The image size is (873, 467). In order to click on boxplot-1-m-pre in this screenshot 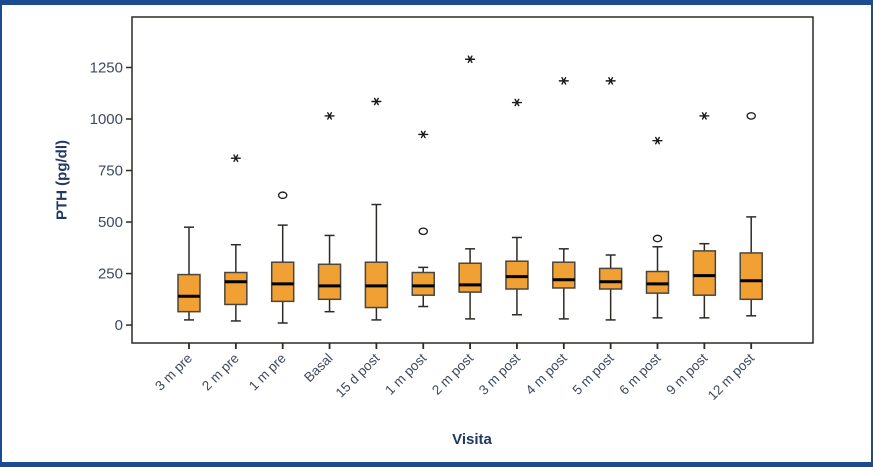, I will do `click(282, 257)`.